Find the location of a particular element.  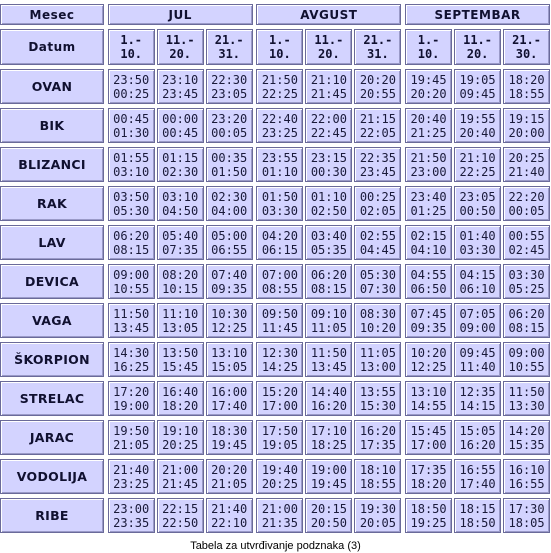

month-header-septembar: SEPTEMBAR is located at coordinates (478, 14).